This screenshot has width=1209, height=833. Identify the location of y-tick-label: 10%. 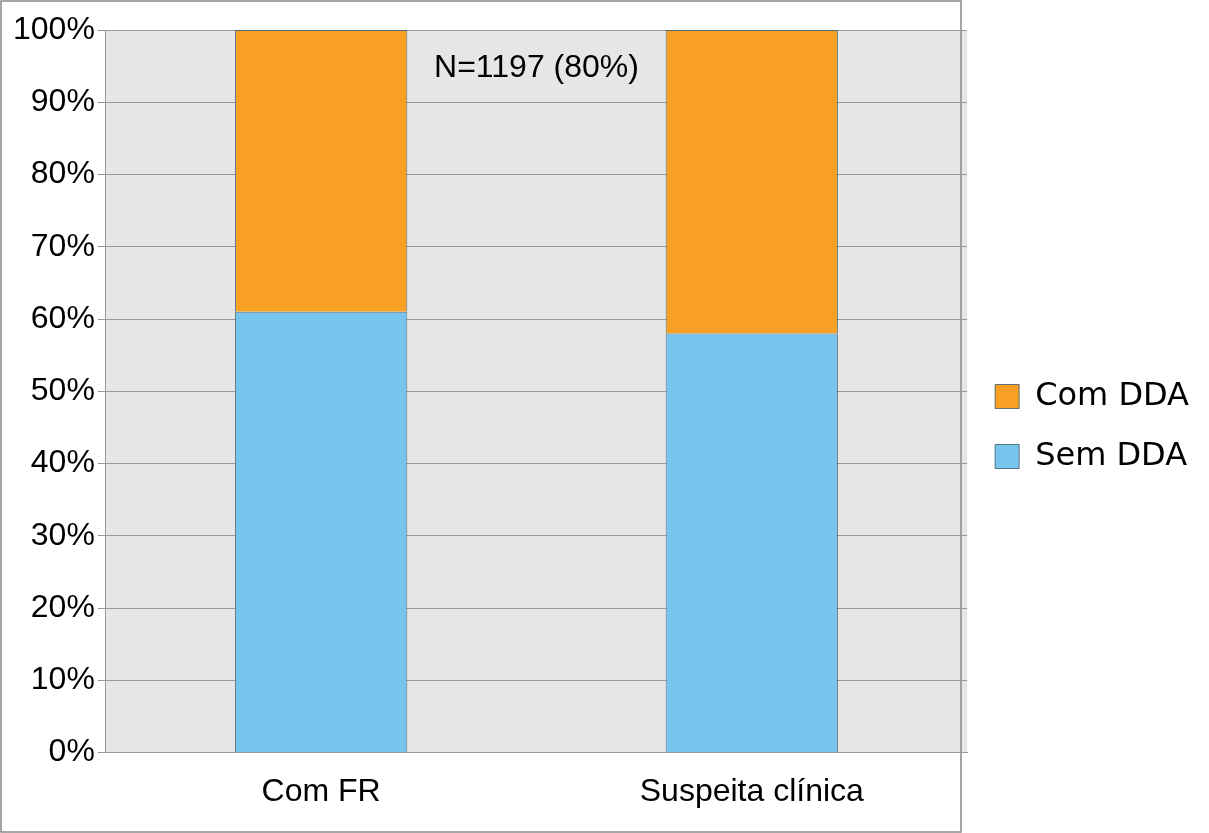
(62, 678).